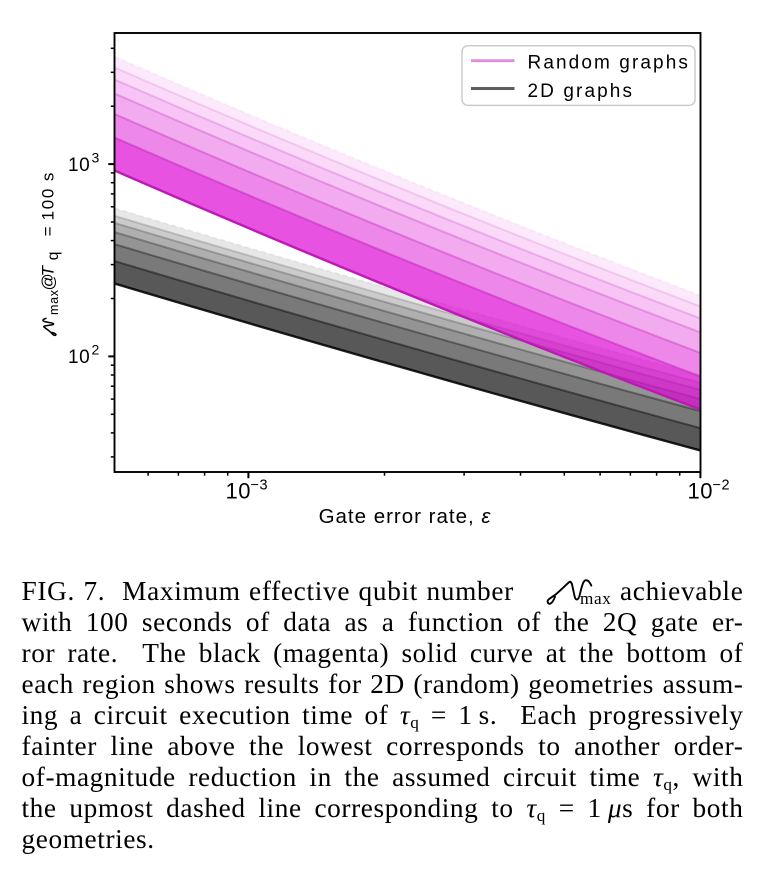  Describe the element at coordinates (53, 256) in the screenshot. I see `svg-text: q` at that location.